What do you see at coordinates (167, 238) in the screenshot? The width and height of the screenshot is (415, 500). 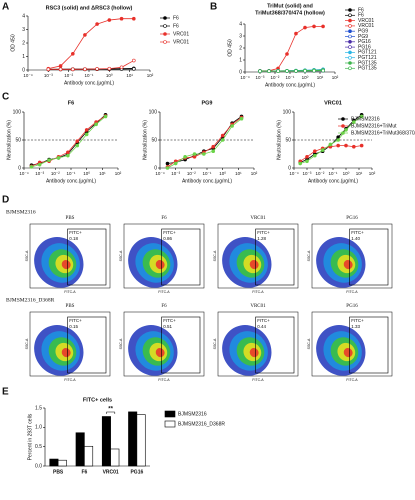 I see `gate-value: 0.86` at bounding box center [167, 238].